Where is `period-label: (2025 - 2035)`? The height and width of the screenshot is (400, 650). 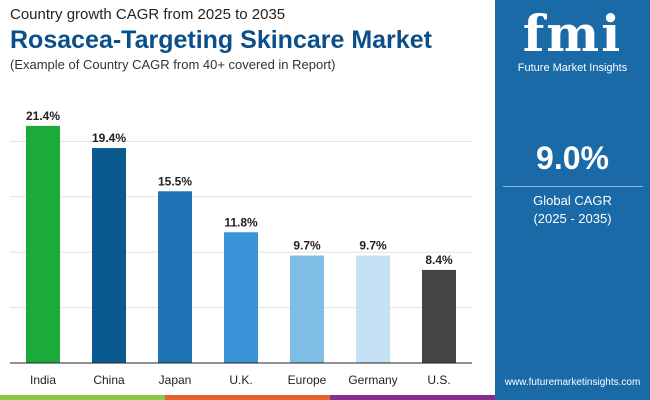
period-label: (2025 - 2035) is located at coordinates (572, 218).